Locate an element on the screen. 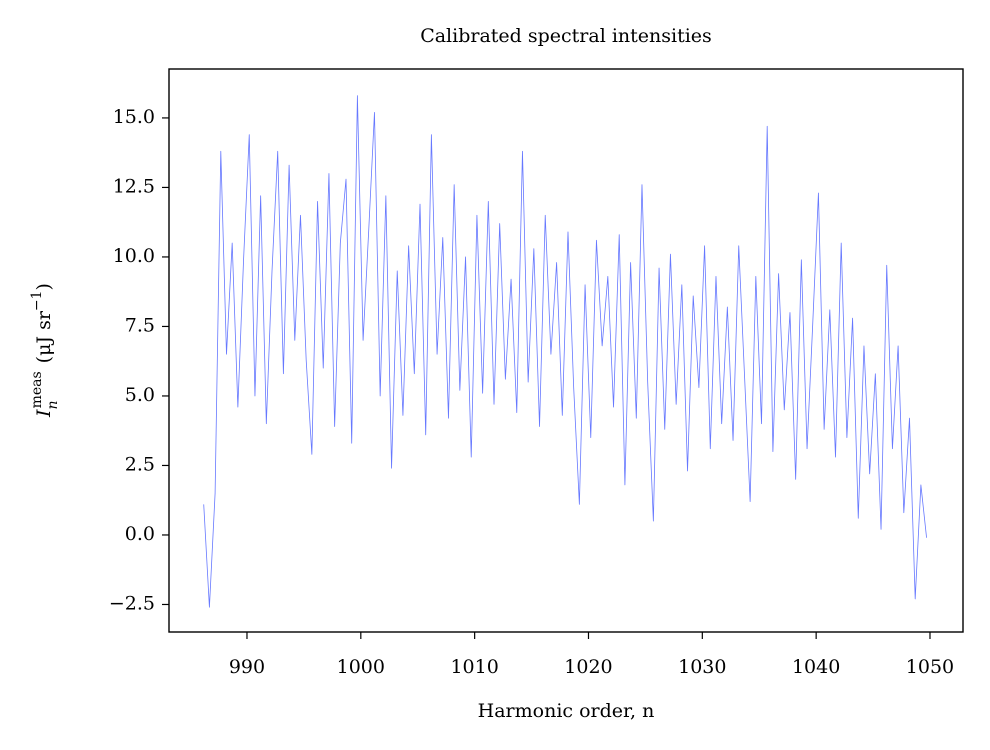 Image resolution: width=990 pixels, height=750 pixels. y-label-symbol: I is located at coordinates (44, 413).